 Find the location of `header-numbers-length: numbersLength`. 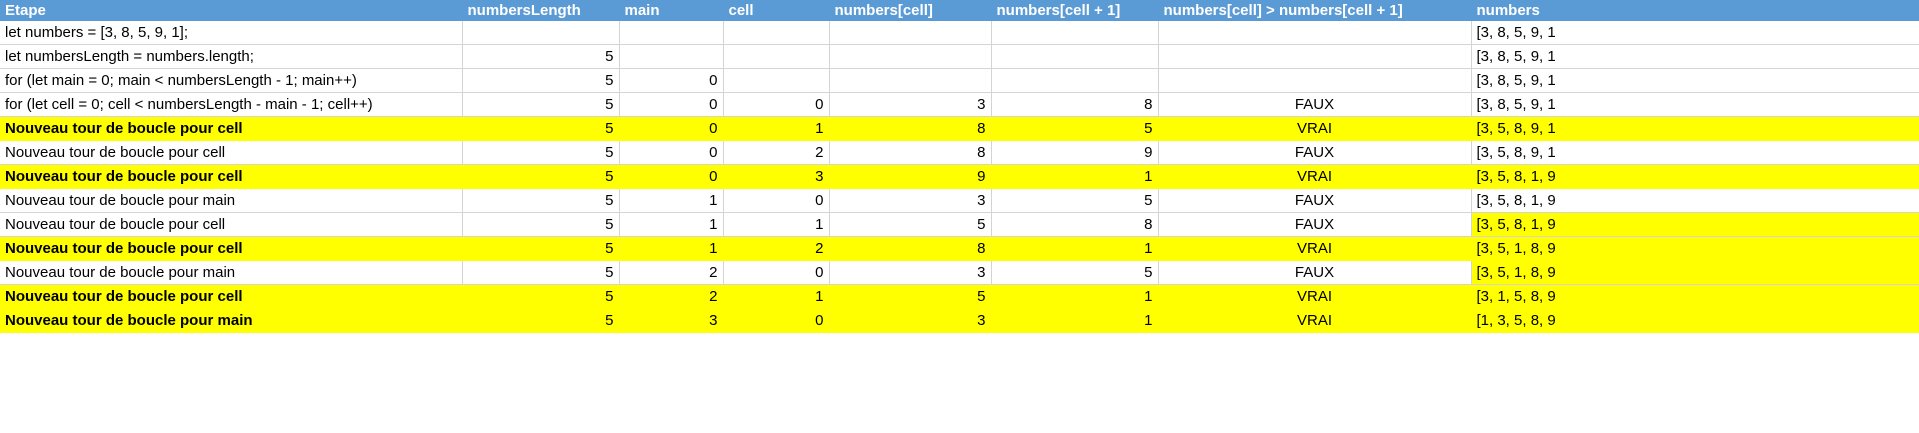

header-numbers-length: numbersLength is located at coordinates (541, 10).